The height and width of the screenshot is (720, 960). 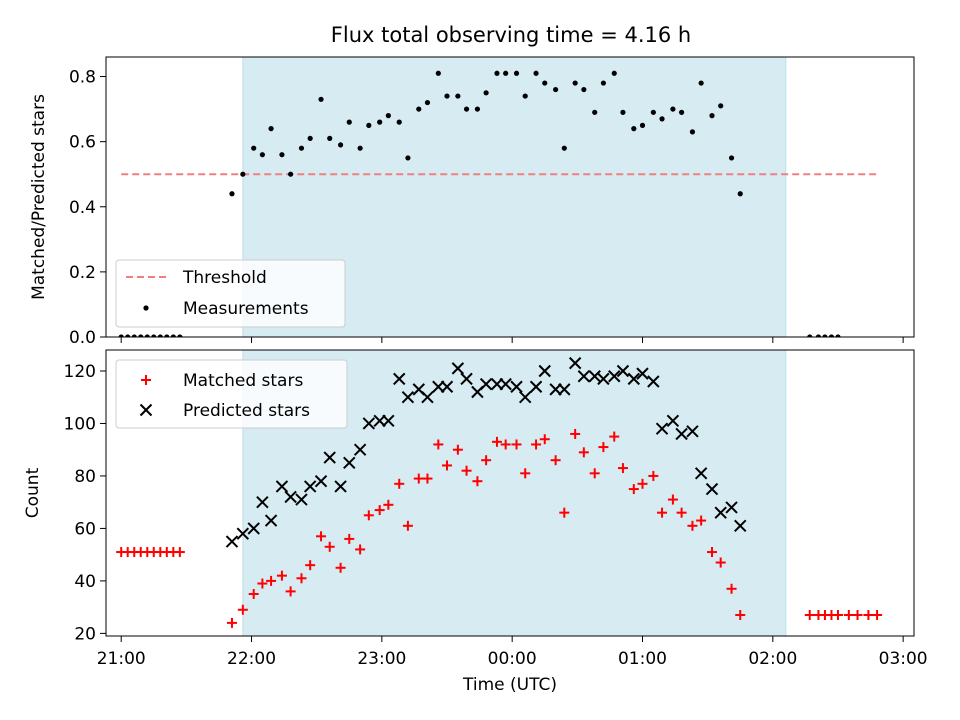 What do you see at coordinates (772, 659) in the screenshot?
I see `x-tick-label: 02:00` at bounding box center [772, 659].